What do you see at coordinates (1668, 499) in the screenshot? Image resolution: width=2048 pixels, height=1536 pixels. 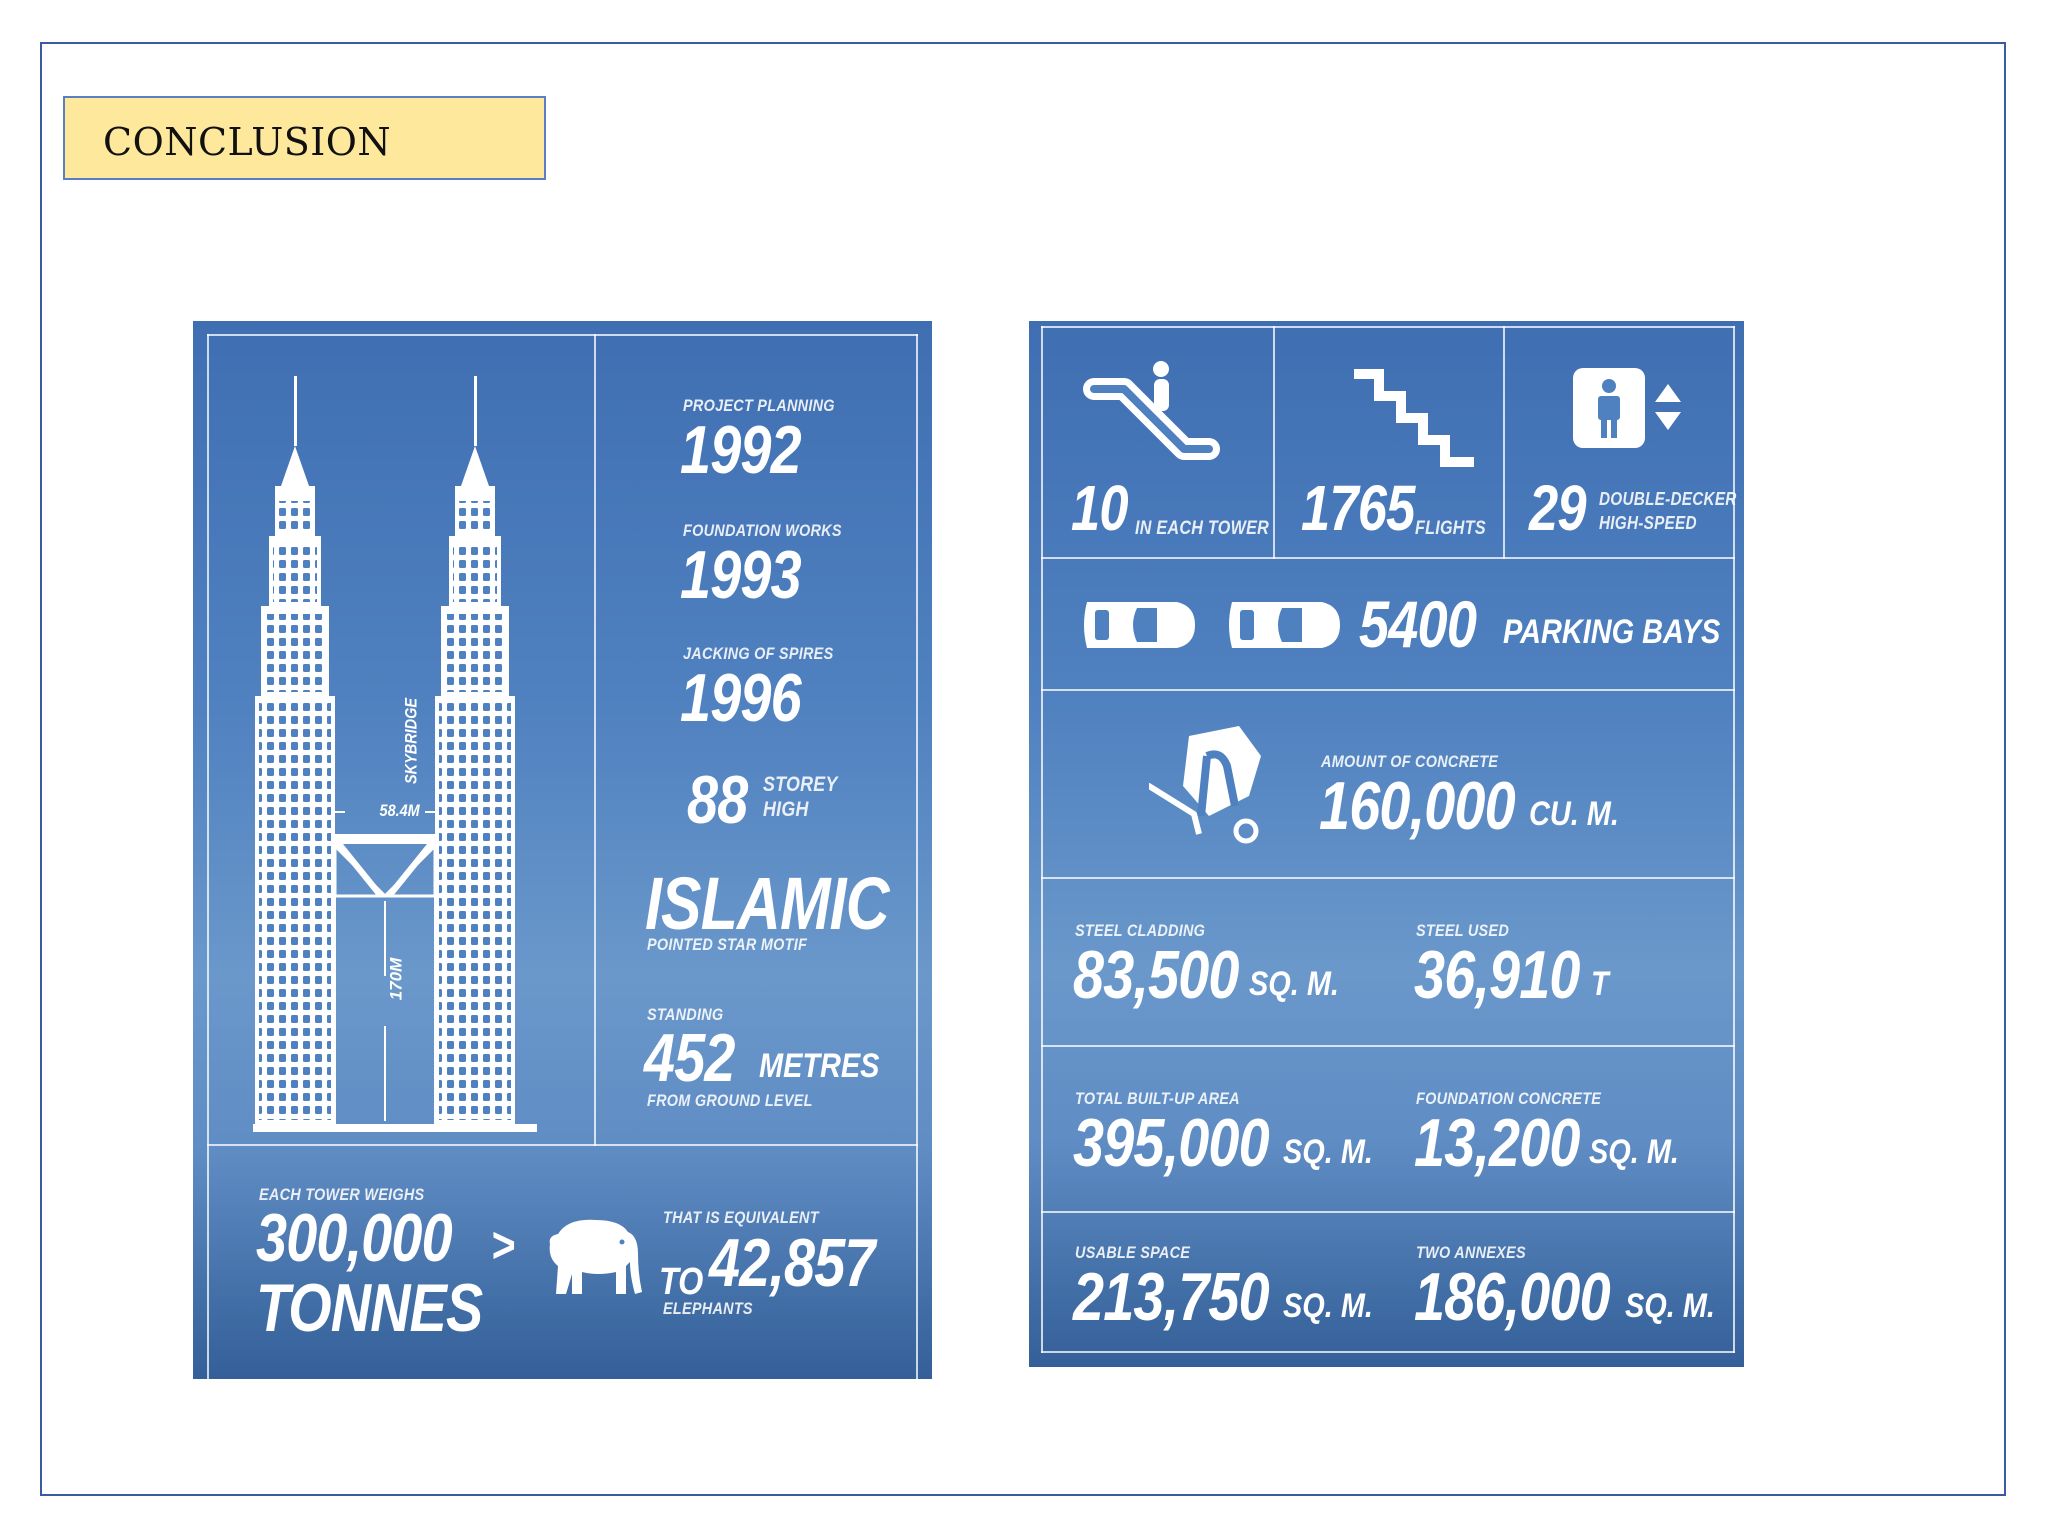 I see `lifts-unit-top: DOUBLE-DECKER` at bounding box center [1668, 499].